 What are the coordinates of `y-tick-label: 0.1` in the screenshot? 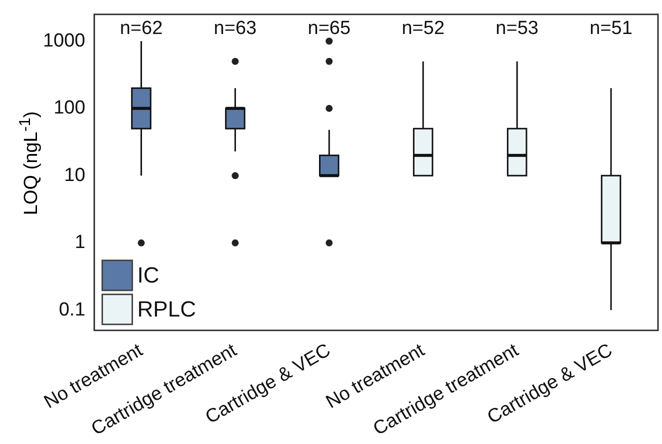 It's located at (72, 309).